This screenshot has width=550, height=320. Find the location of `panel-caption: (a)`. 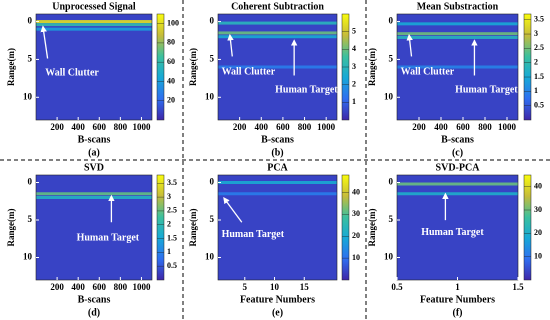

panel-caption: (a) is located at coordinates (94, 152).